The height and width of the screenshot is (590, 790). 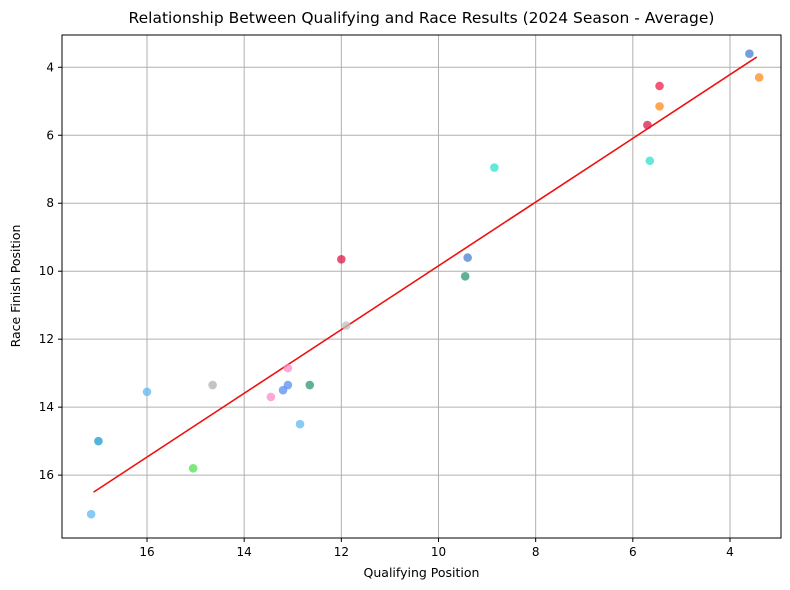 I want to click on y-tick-label: 16, so click(x=46, y=475).